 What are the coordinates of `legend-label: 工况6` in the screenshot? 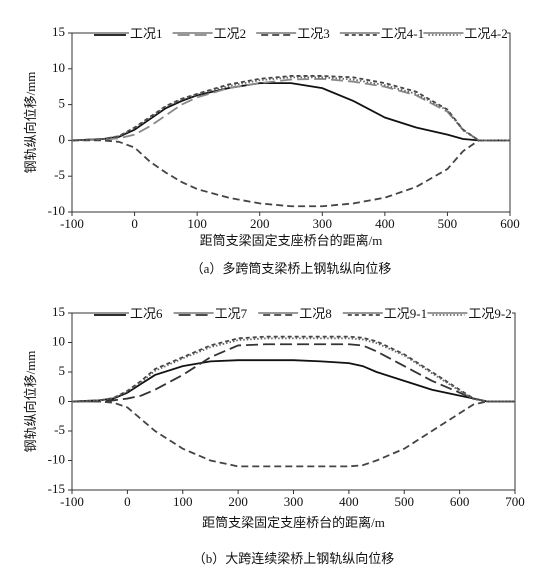 It's located at (146, 313).